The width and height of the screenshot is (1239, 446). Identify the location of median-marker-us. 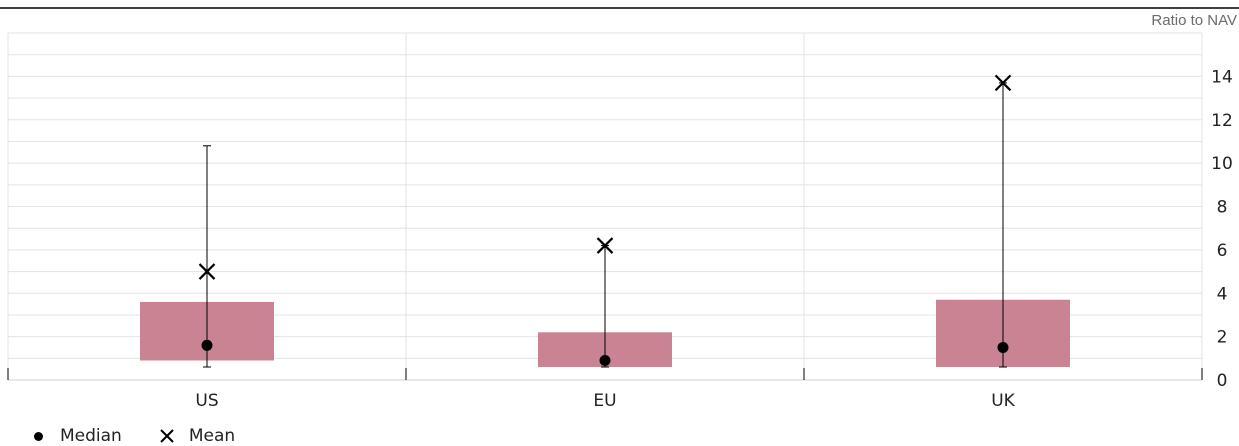
(207, 345).